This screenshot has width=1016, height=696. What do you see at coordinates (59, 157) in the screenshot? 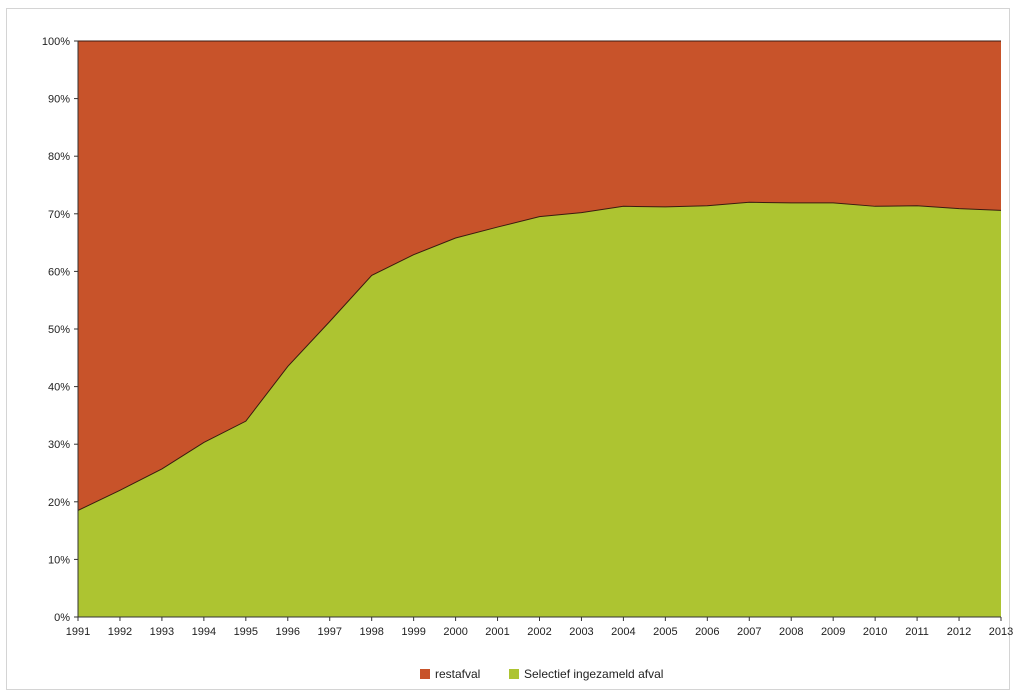
I see `y-tick-label: 80%` at bounding box center [59, 157].